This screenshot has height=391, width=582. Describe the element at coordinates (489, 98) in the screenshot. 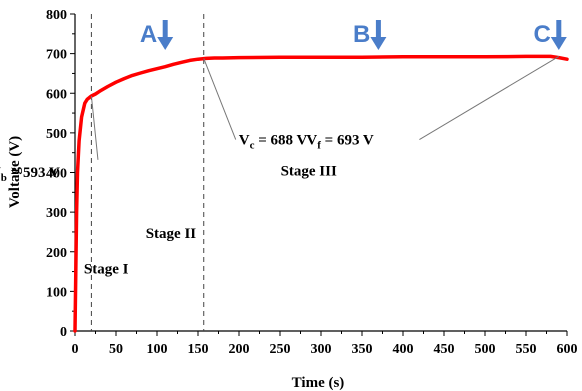

I see `vf-leader-line` at that location.